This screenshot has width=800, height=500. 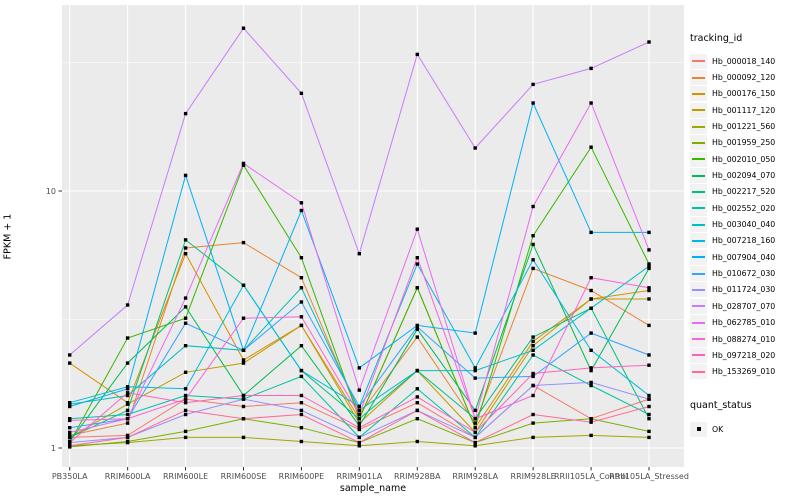 I want to click on legend-item-Hb_028707_070: Hb_028707_070, so click(x=732, y=306).